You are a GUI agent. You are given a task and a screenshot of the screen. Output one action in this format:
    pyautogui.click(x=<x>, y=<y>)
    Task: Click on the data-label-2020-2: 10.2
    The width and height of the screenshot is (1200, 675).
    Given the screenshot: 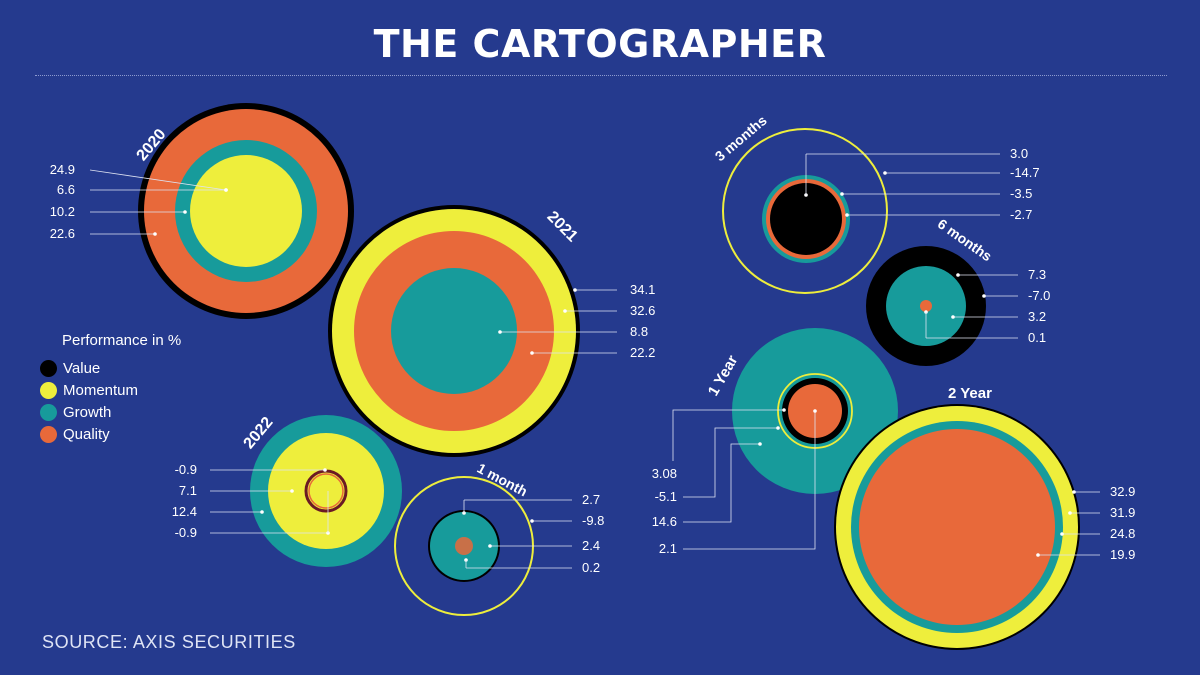 What is the action you would take?
    pyautogui.click(x=62, y=211)
    